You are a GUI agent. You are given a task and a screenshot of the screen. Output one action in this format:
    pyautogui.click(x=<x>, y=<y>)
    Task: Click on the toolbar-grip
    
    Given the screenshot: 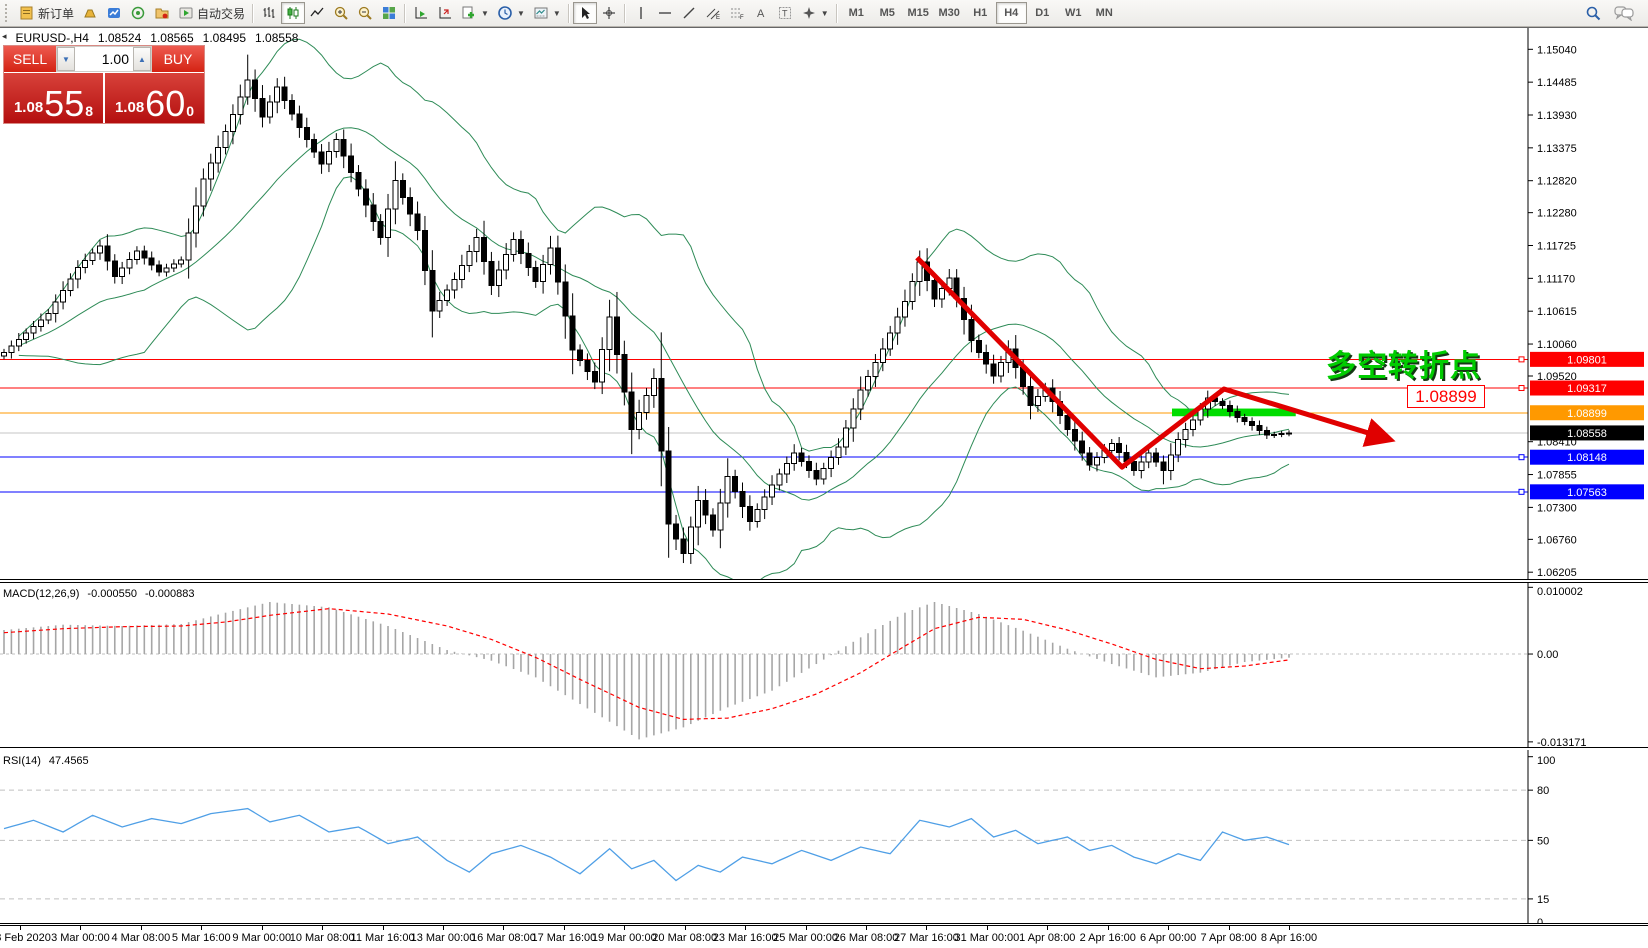 What is the action you would take?
    pyautogui.click(x=8, y=13)
    